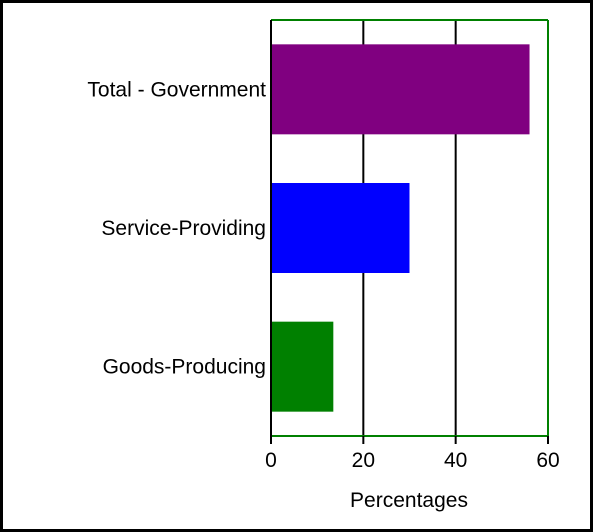  What do you see at coordinates (547, 460) in the screenshot?
I see `x-tick-label: 60` at bounding box center [547, 460].